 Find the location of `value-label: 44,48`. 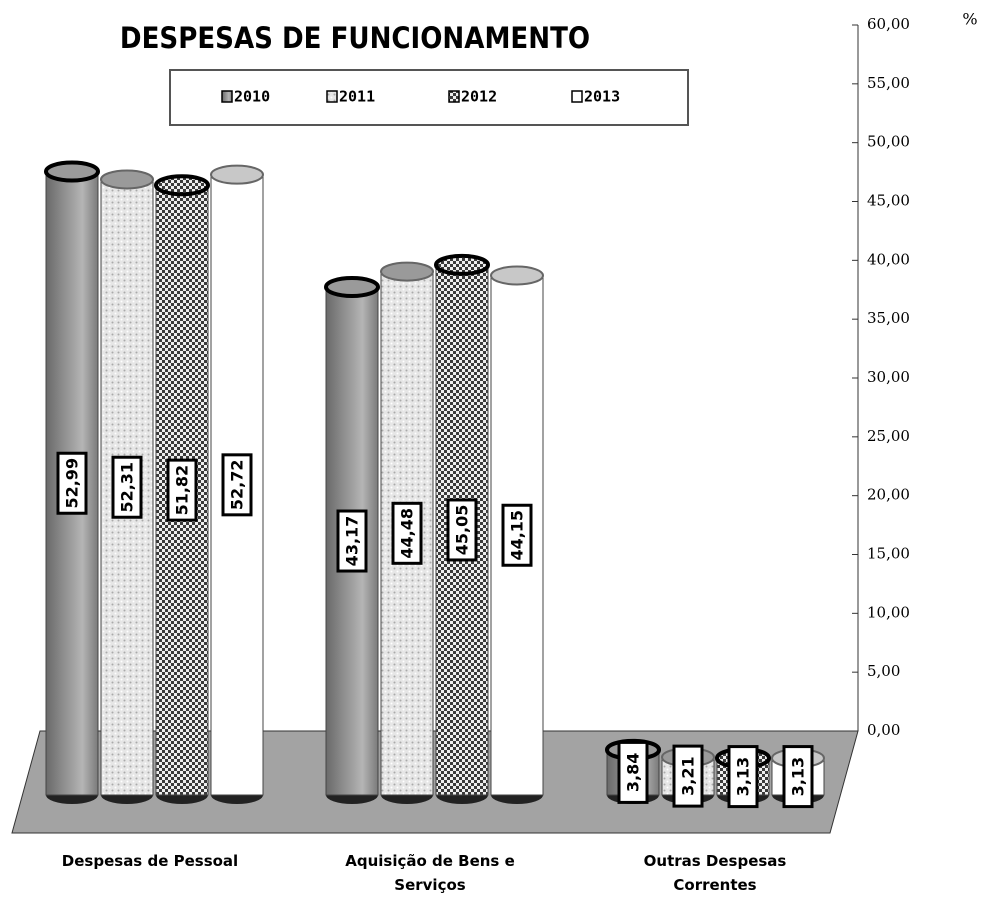

value-label: 44,48 is located at coordinates (407, 533).